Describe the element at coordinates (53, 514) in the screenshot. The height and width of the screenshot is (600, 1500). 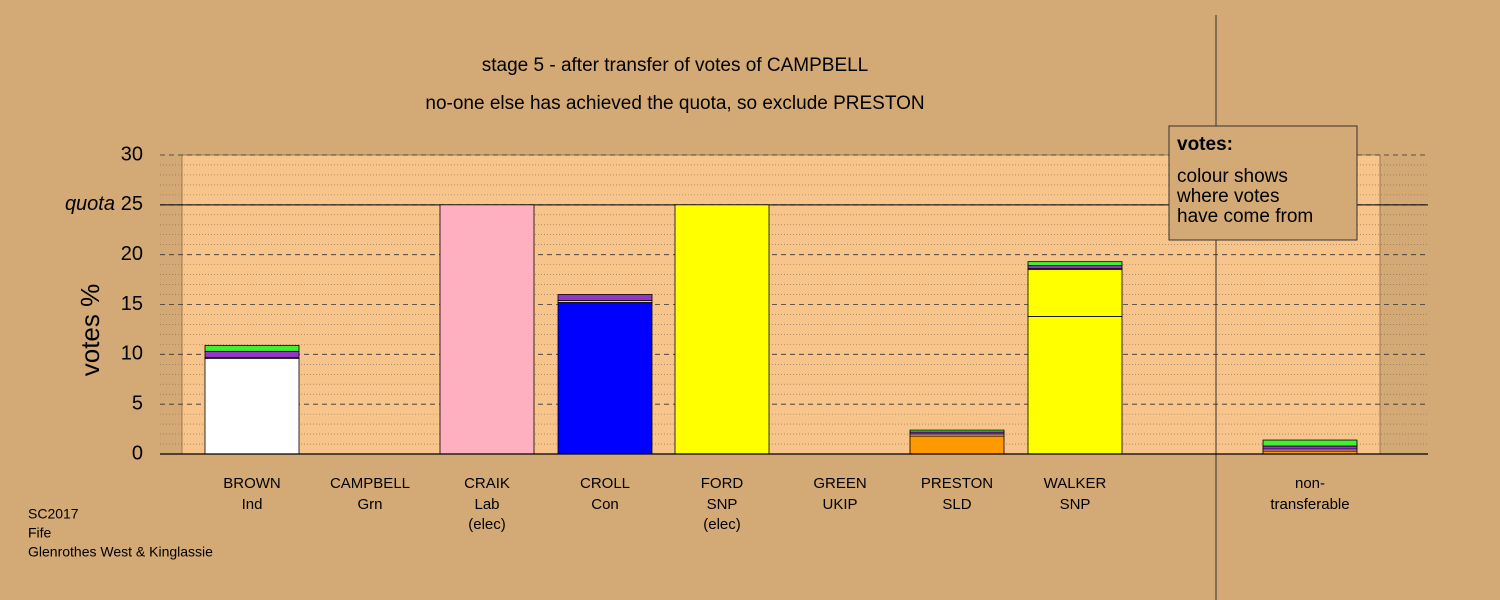
I see `footnote: SC2017` at that location.